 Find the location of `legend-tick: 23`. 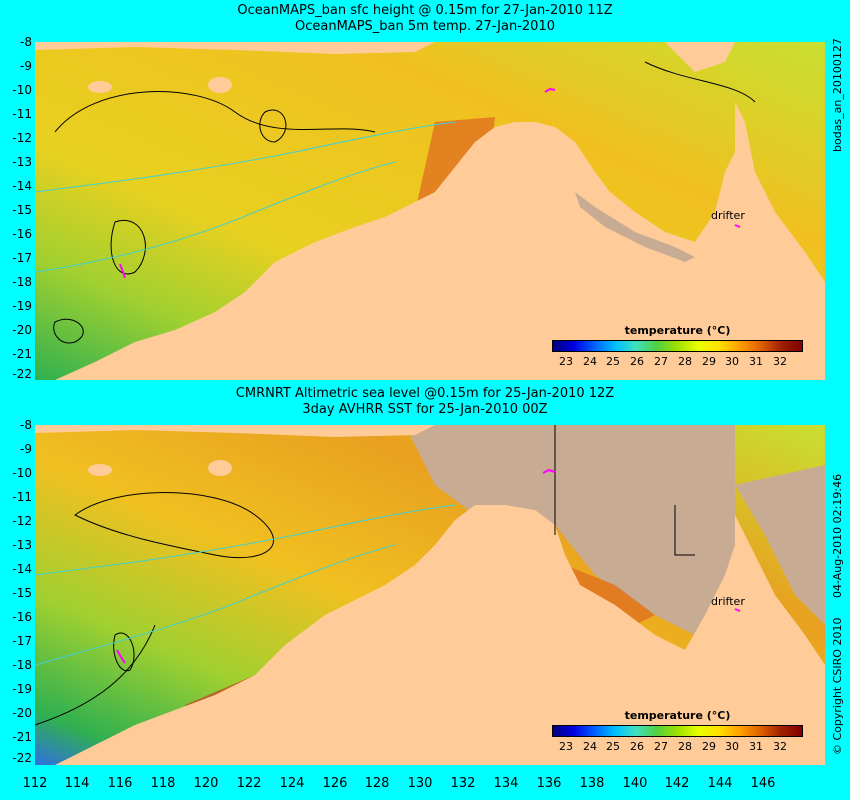

legend-tick: 23 is located at coordinates (566, 746).